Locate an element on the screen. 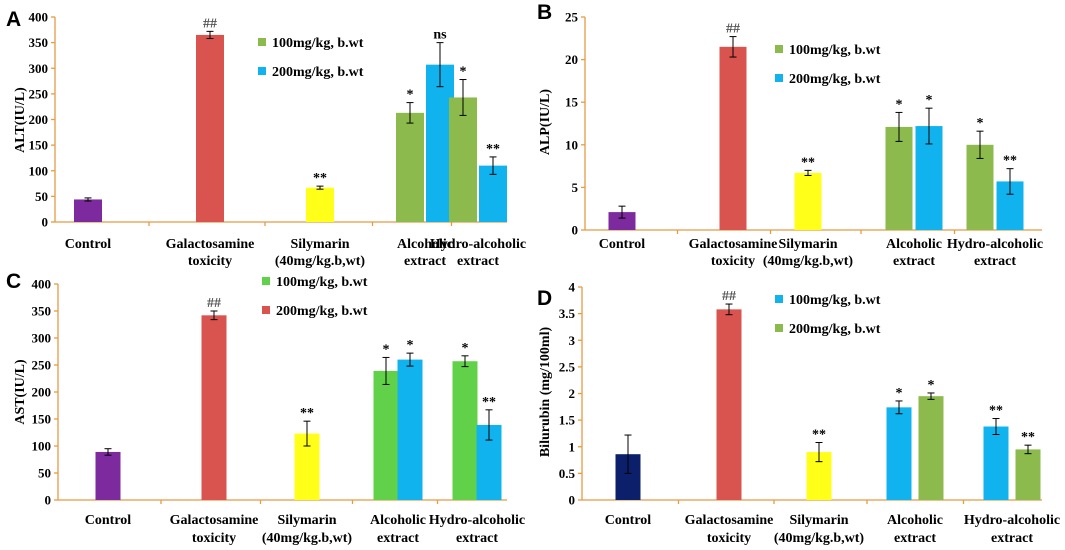 This screenshot has width=1065, height=550. y-axis-label: ALP(IU/L) is located at coordinates (545, 122).